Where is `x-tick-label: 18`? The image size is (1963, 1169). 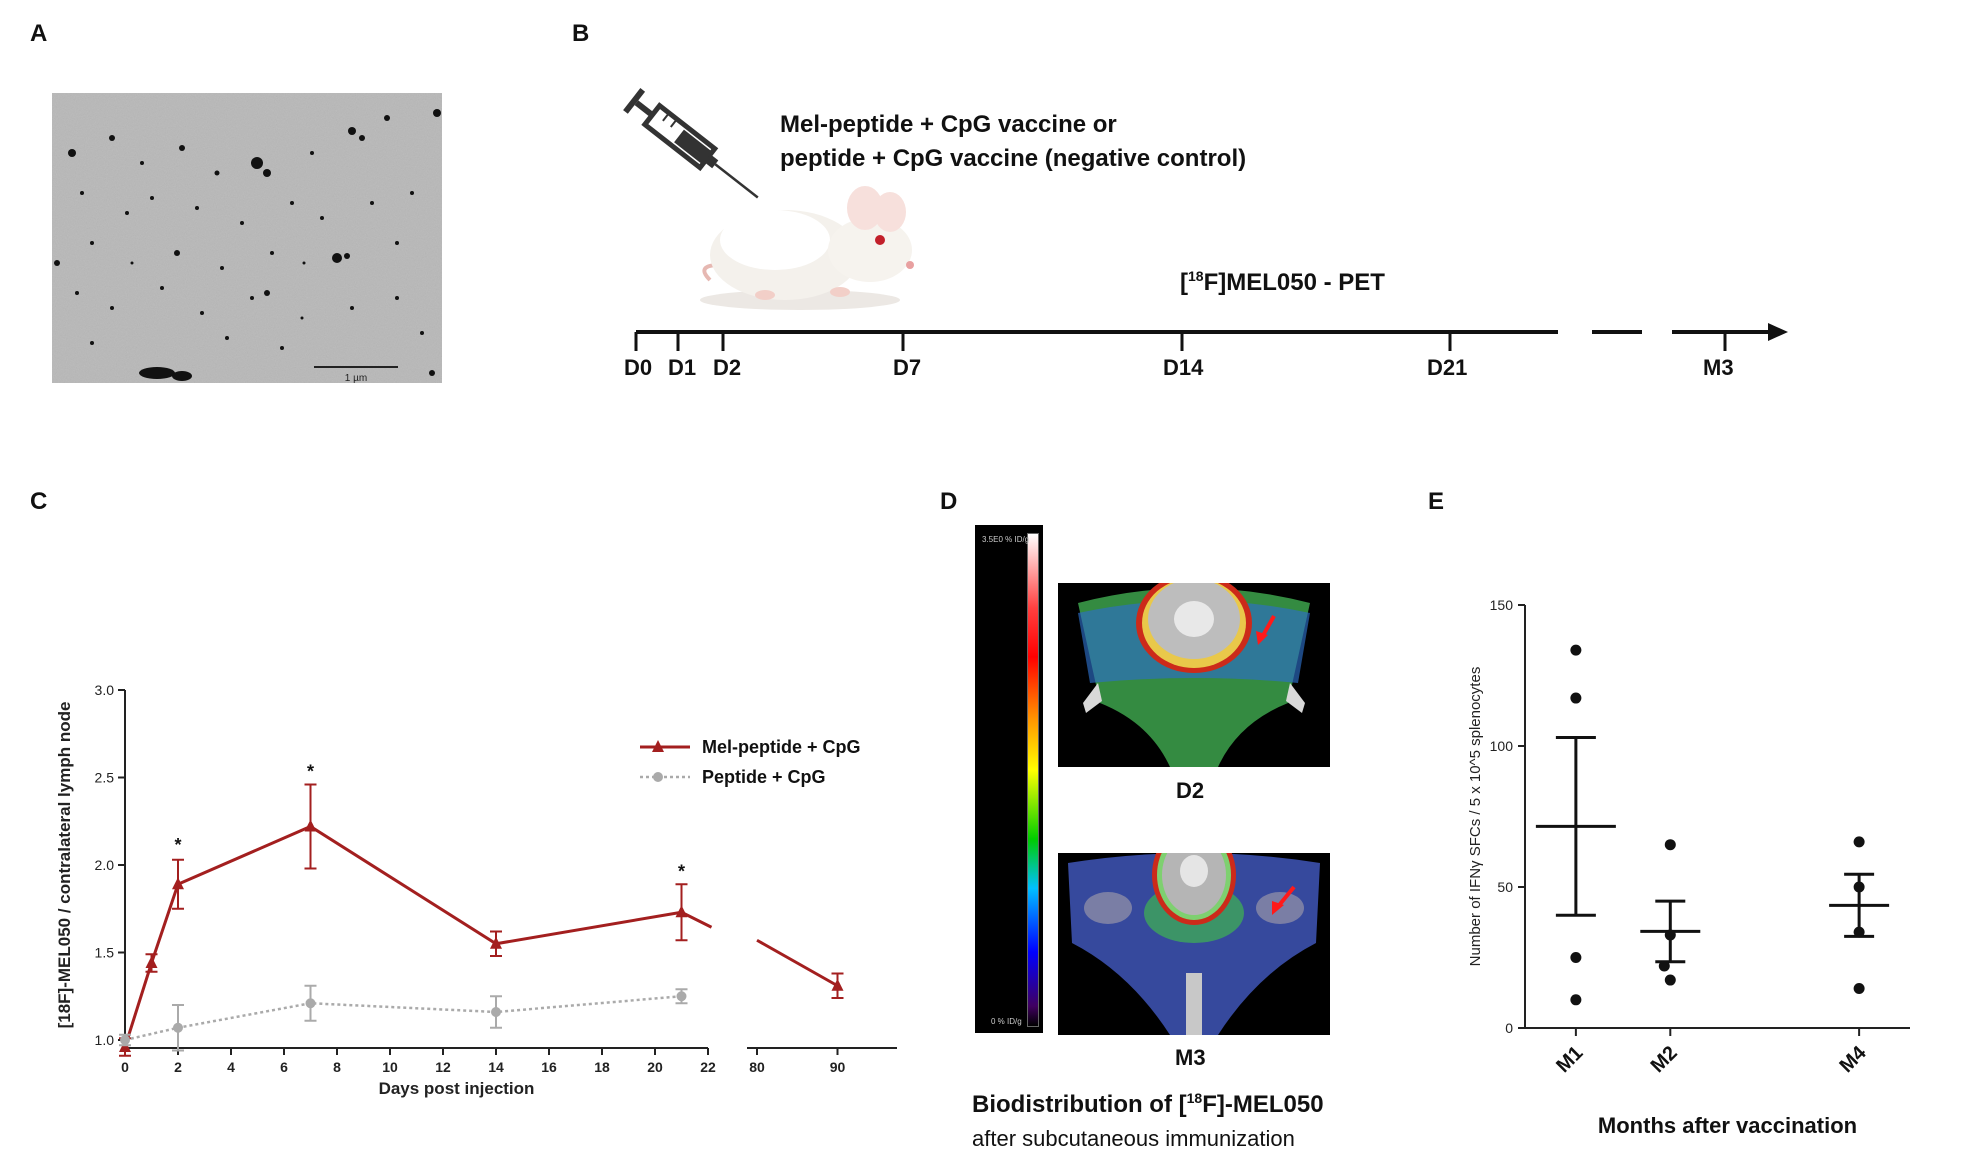 x-tick-label: 18 is located at coordinates (602, 1067).